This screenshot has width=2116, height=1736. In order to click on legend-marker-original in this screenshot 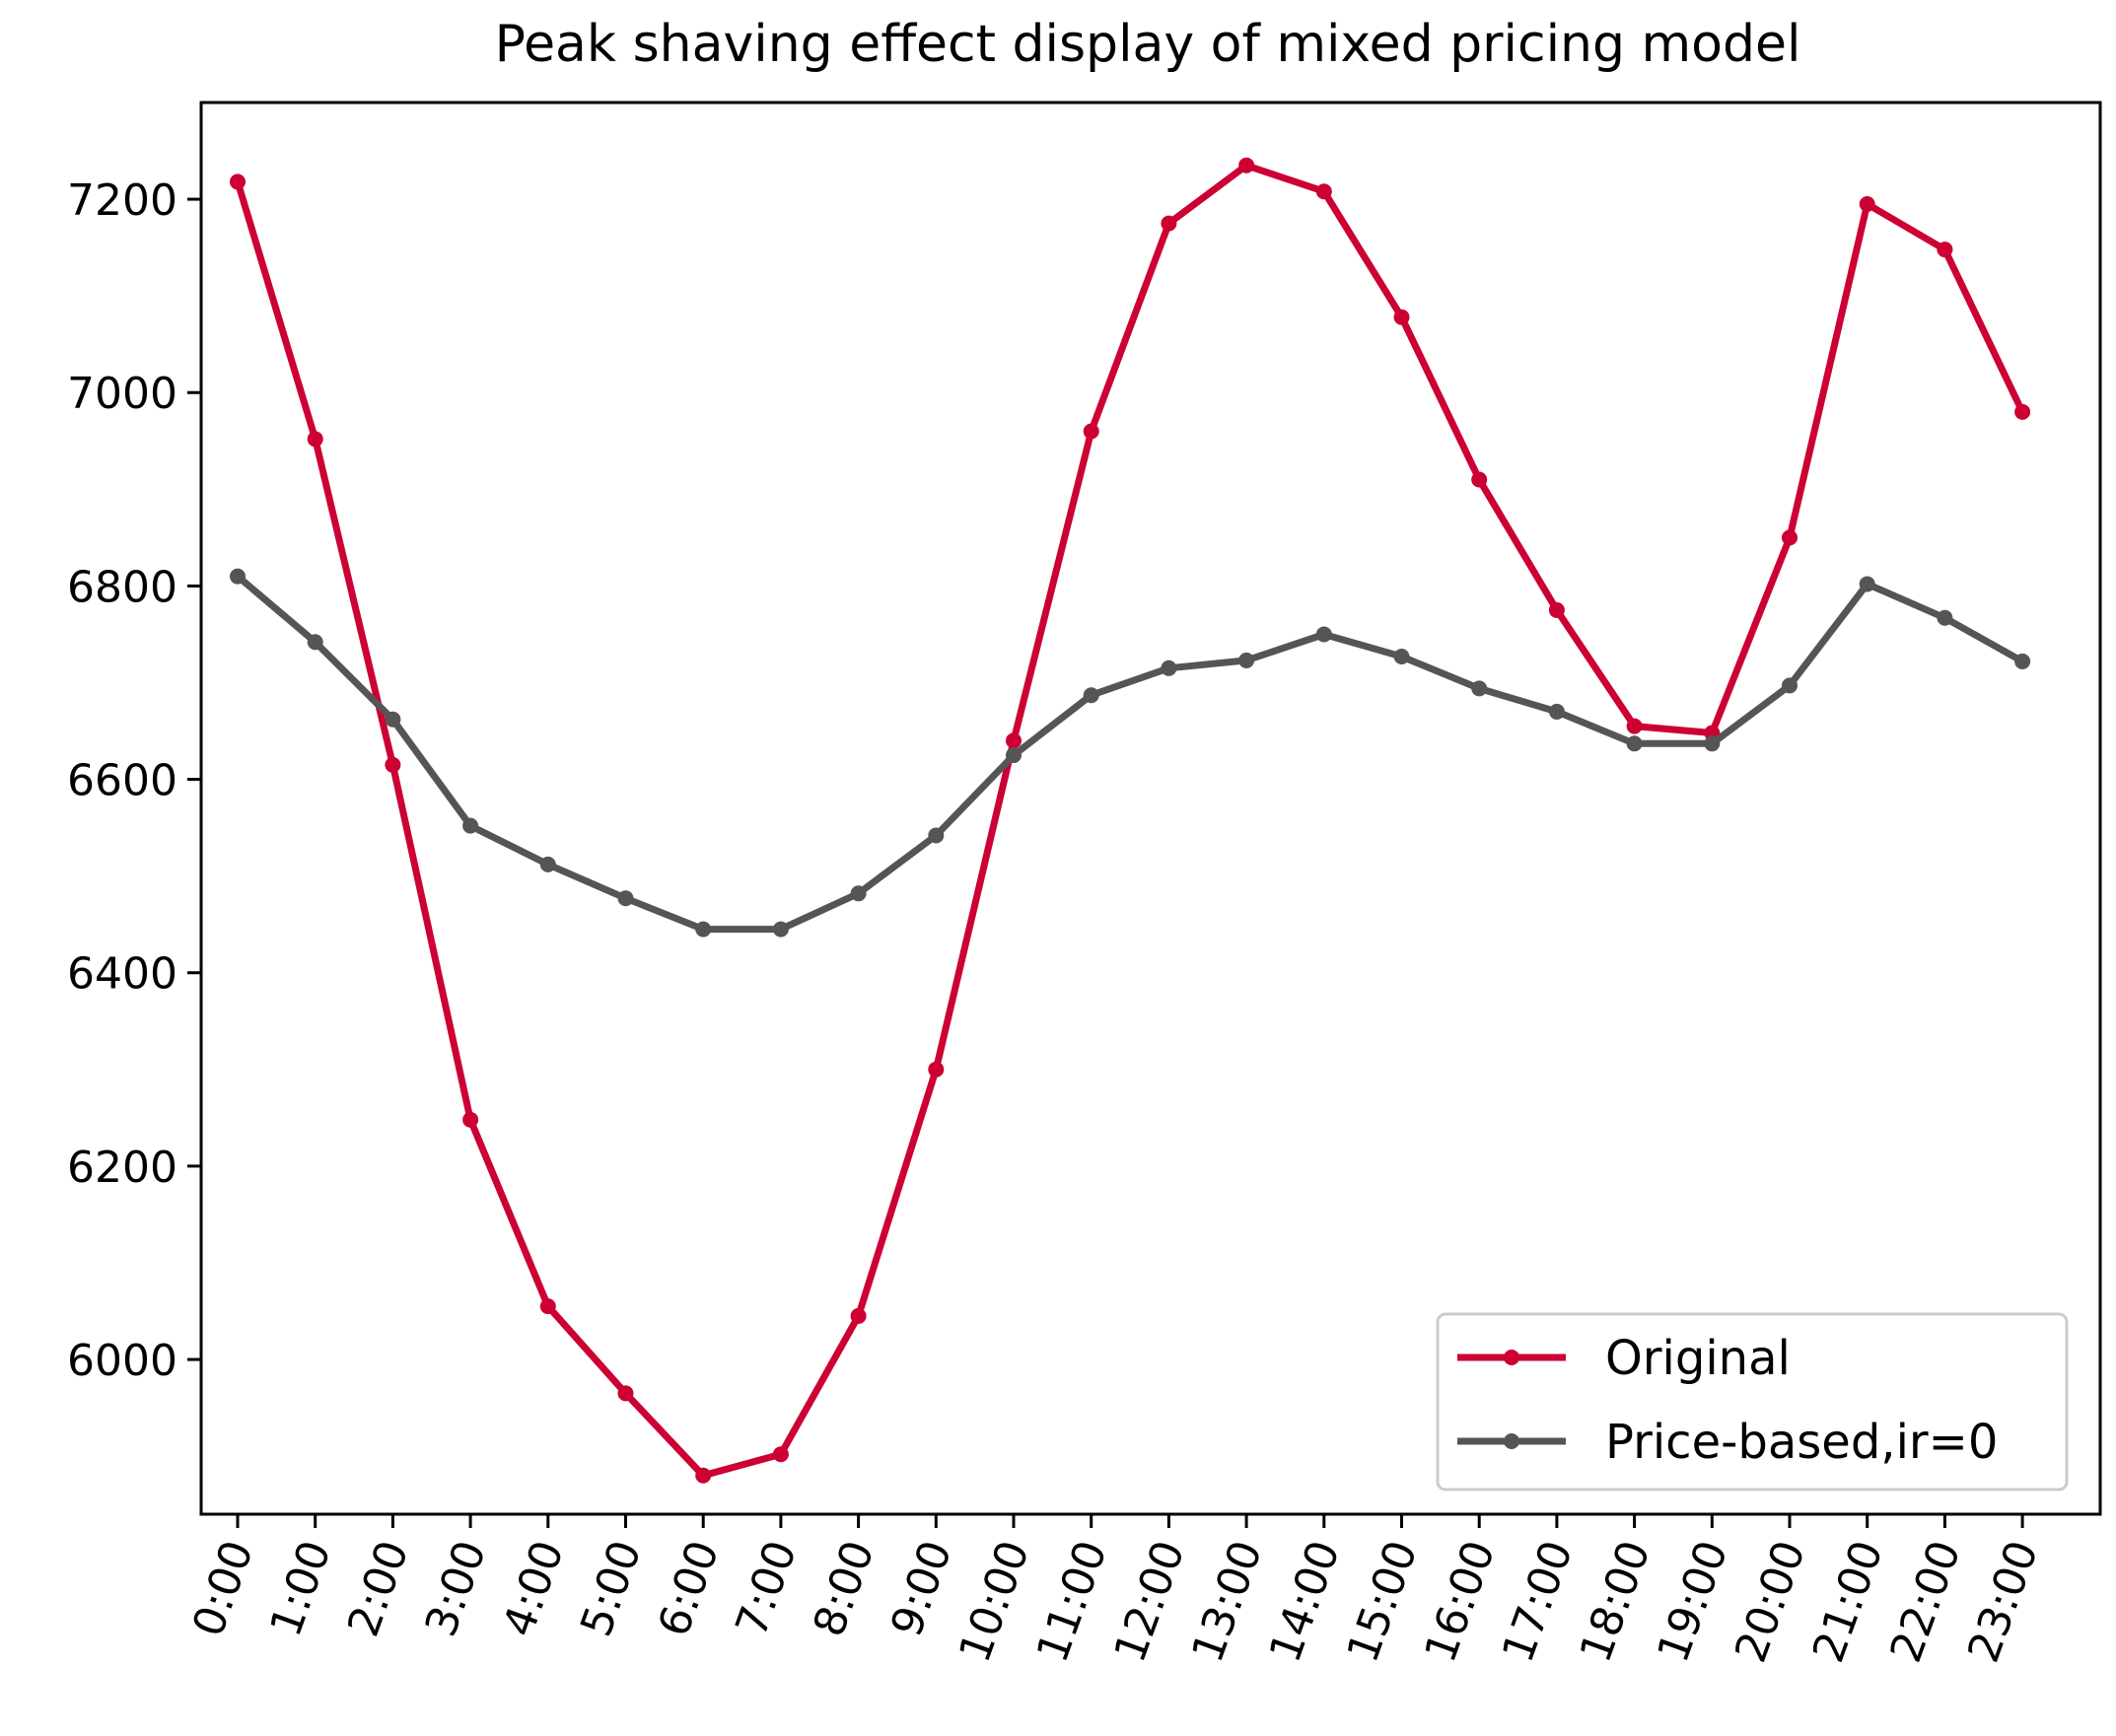, I will do `click(1511, 1357)`.